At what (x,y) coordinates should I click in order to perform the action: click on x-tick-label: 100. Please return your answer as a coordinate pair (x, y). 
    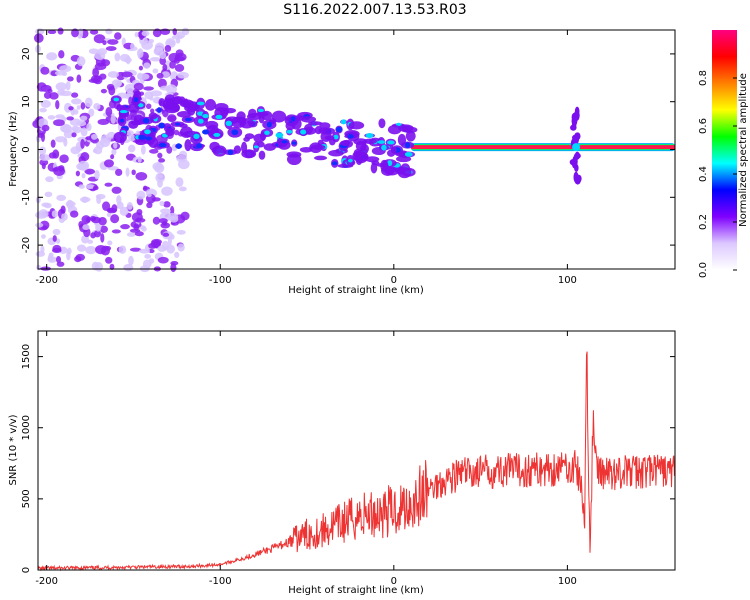
    Looking at the image, I should click on (567, 280).